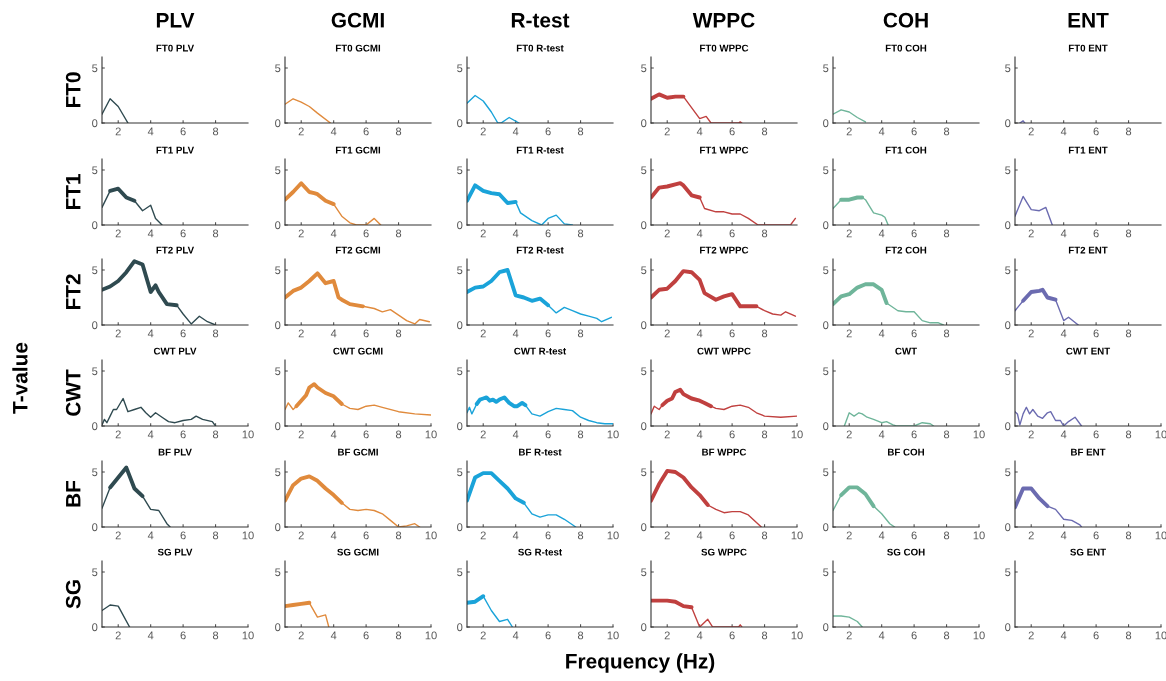 This screenshot has height=681, width=1166. I want to click on chart-title: FT2 COH, so click(906, 250).